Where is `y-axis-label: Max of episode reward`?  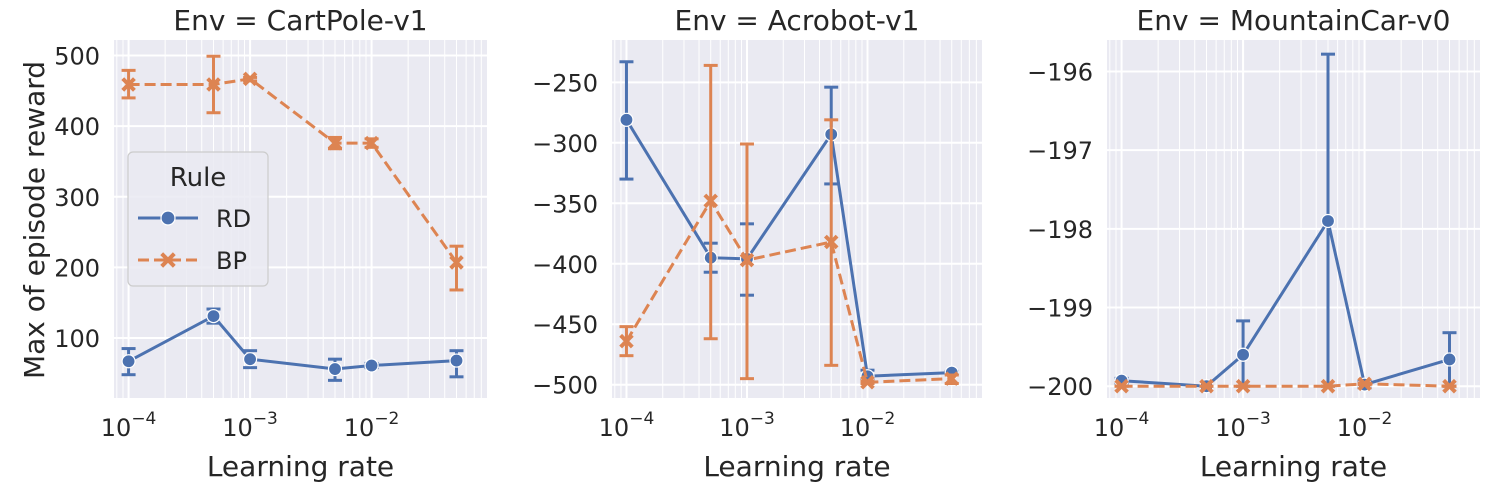 y-axis-label: Max of episode reward is located at coordinates (34, 220).